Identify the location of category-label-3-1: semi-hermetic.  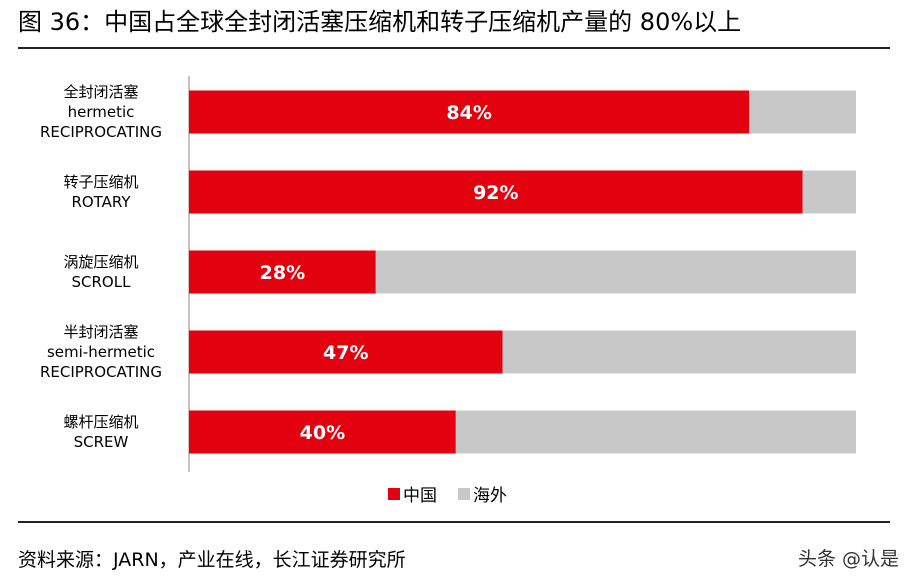
(101, 352).